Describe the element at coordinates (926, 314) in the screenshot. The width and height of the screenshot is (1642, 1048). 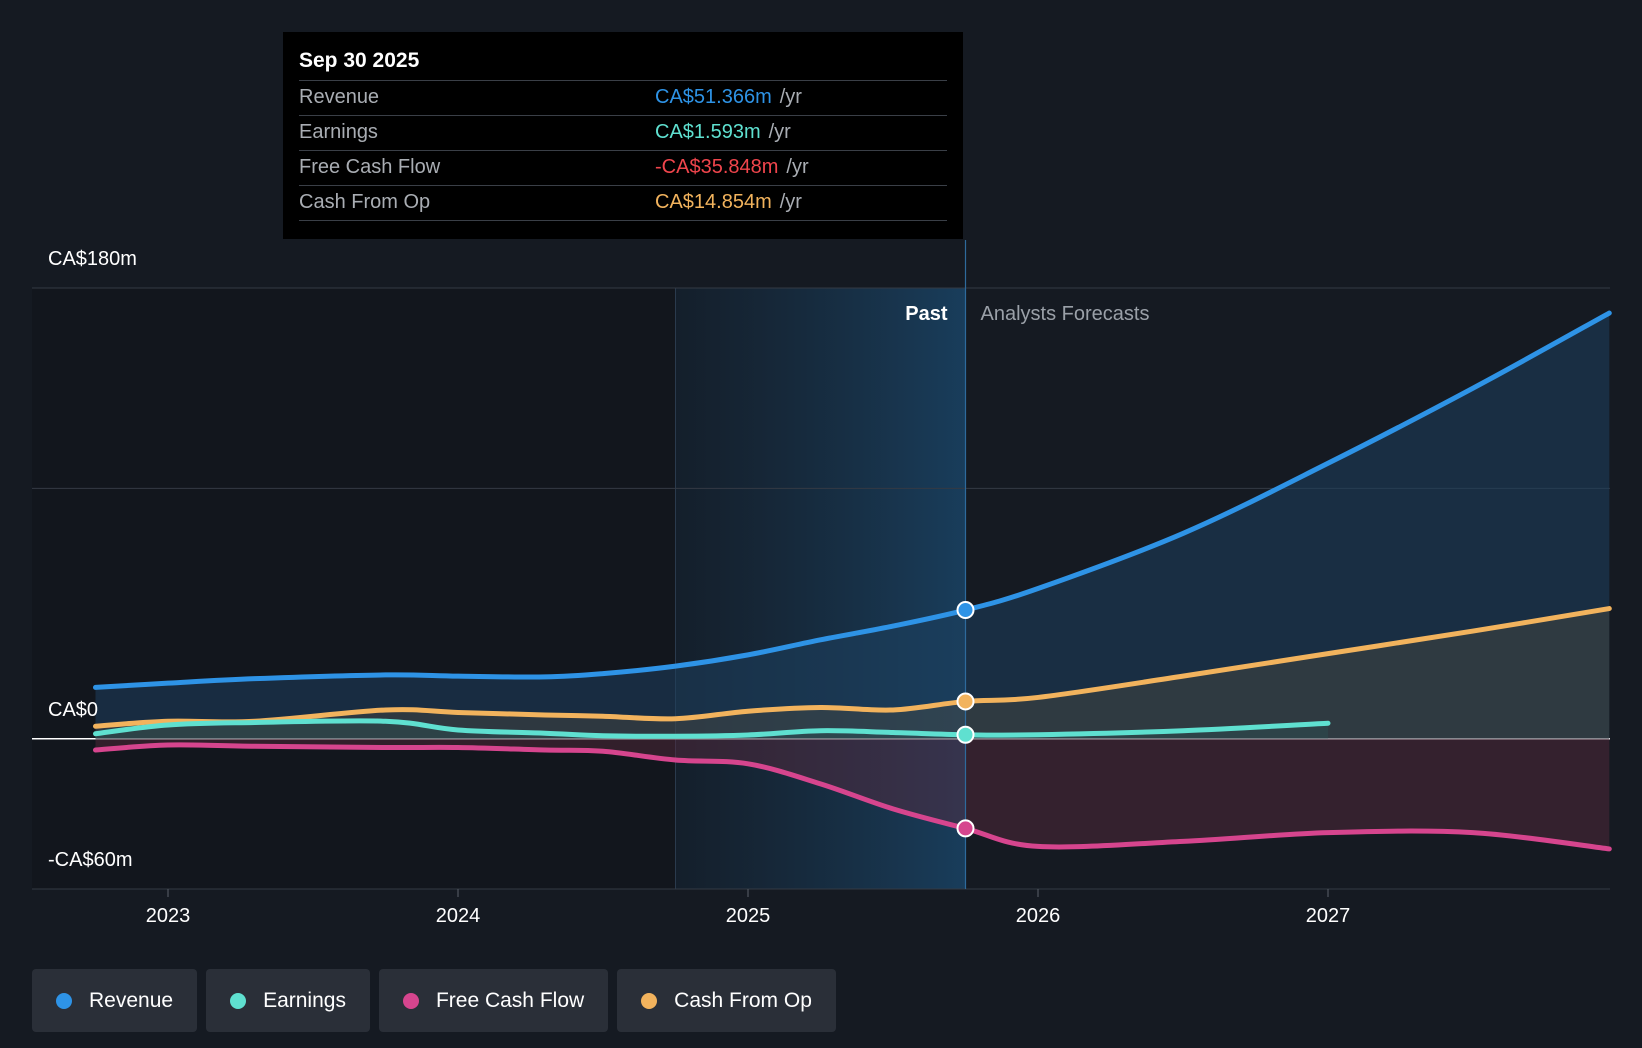
I see `past-label: Past` at that location.